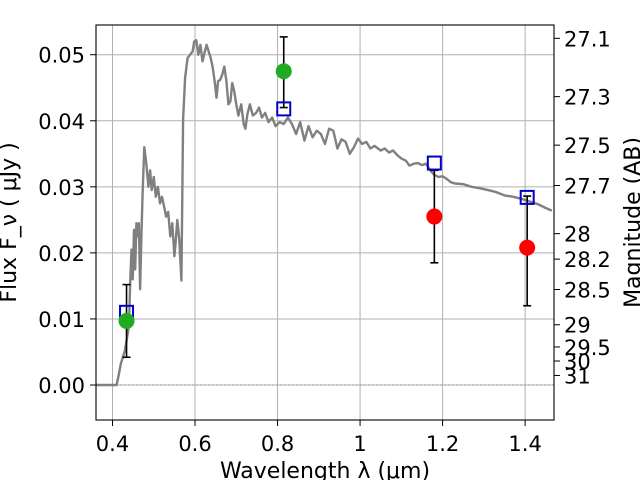 This screenshot has height=480, width=640. I want to click on x-tick-label: 1, so click(359, 444).